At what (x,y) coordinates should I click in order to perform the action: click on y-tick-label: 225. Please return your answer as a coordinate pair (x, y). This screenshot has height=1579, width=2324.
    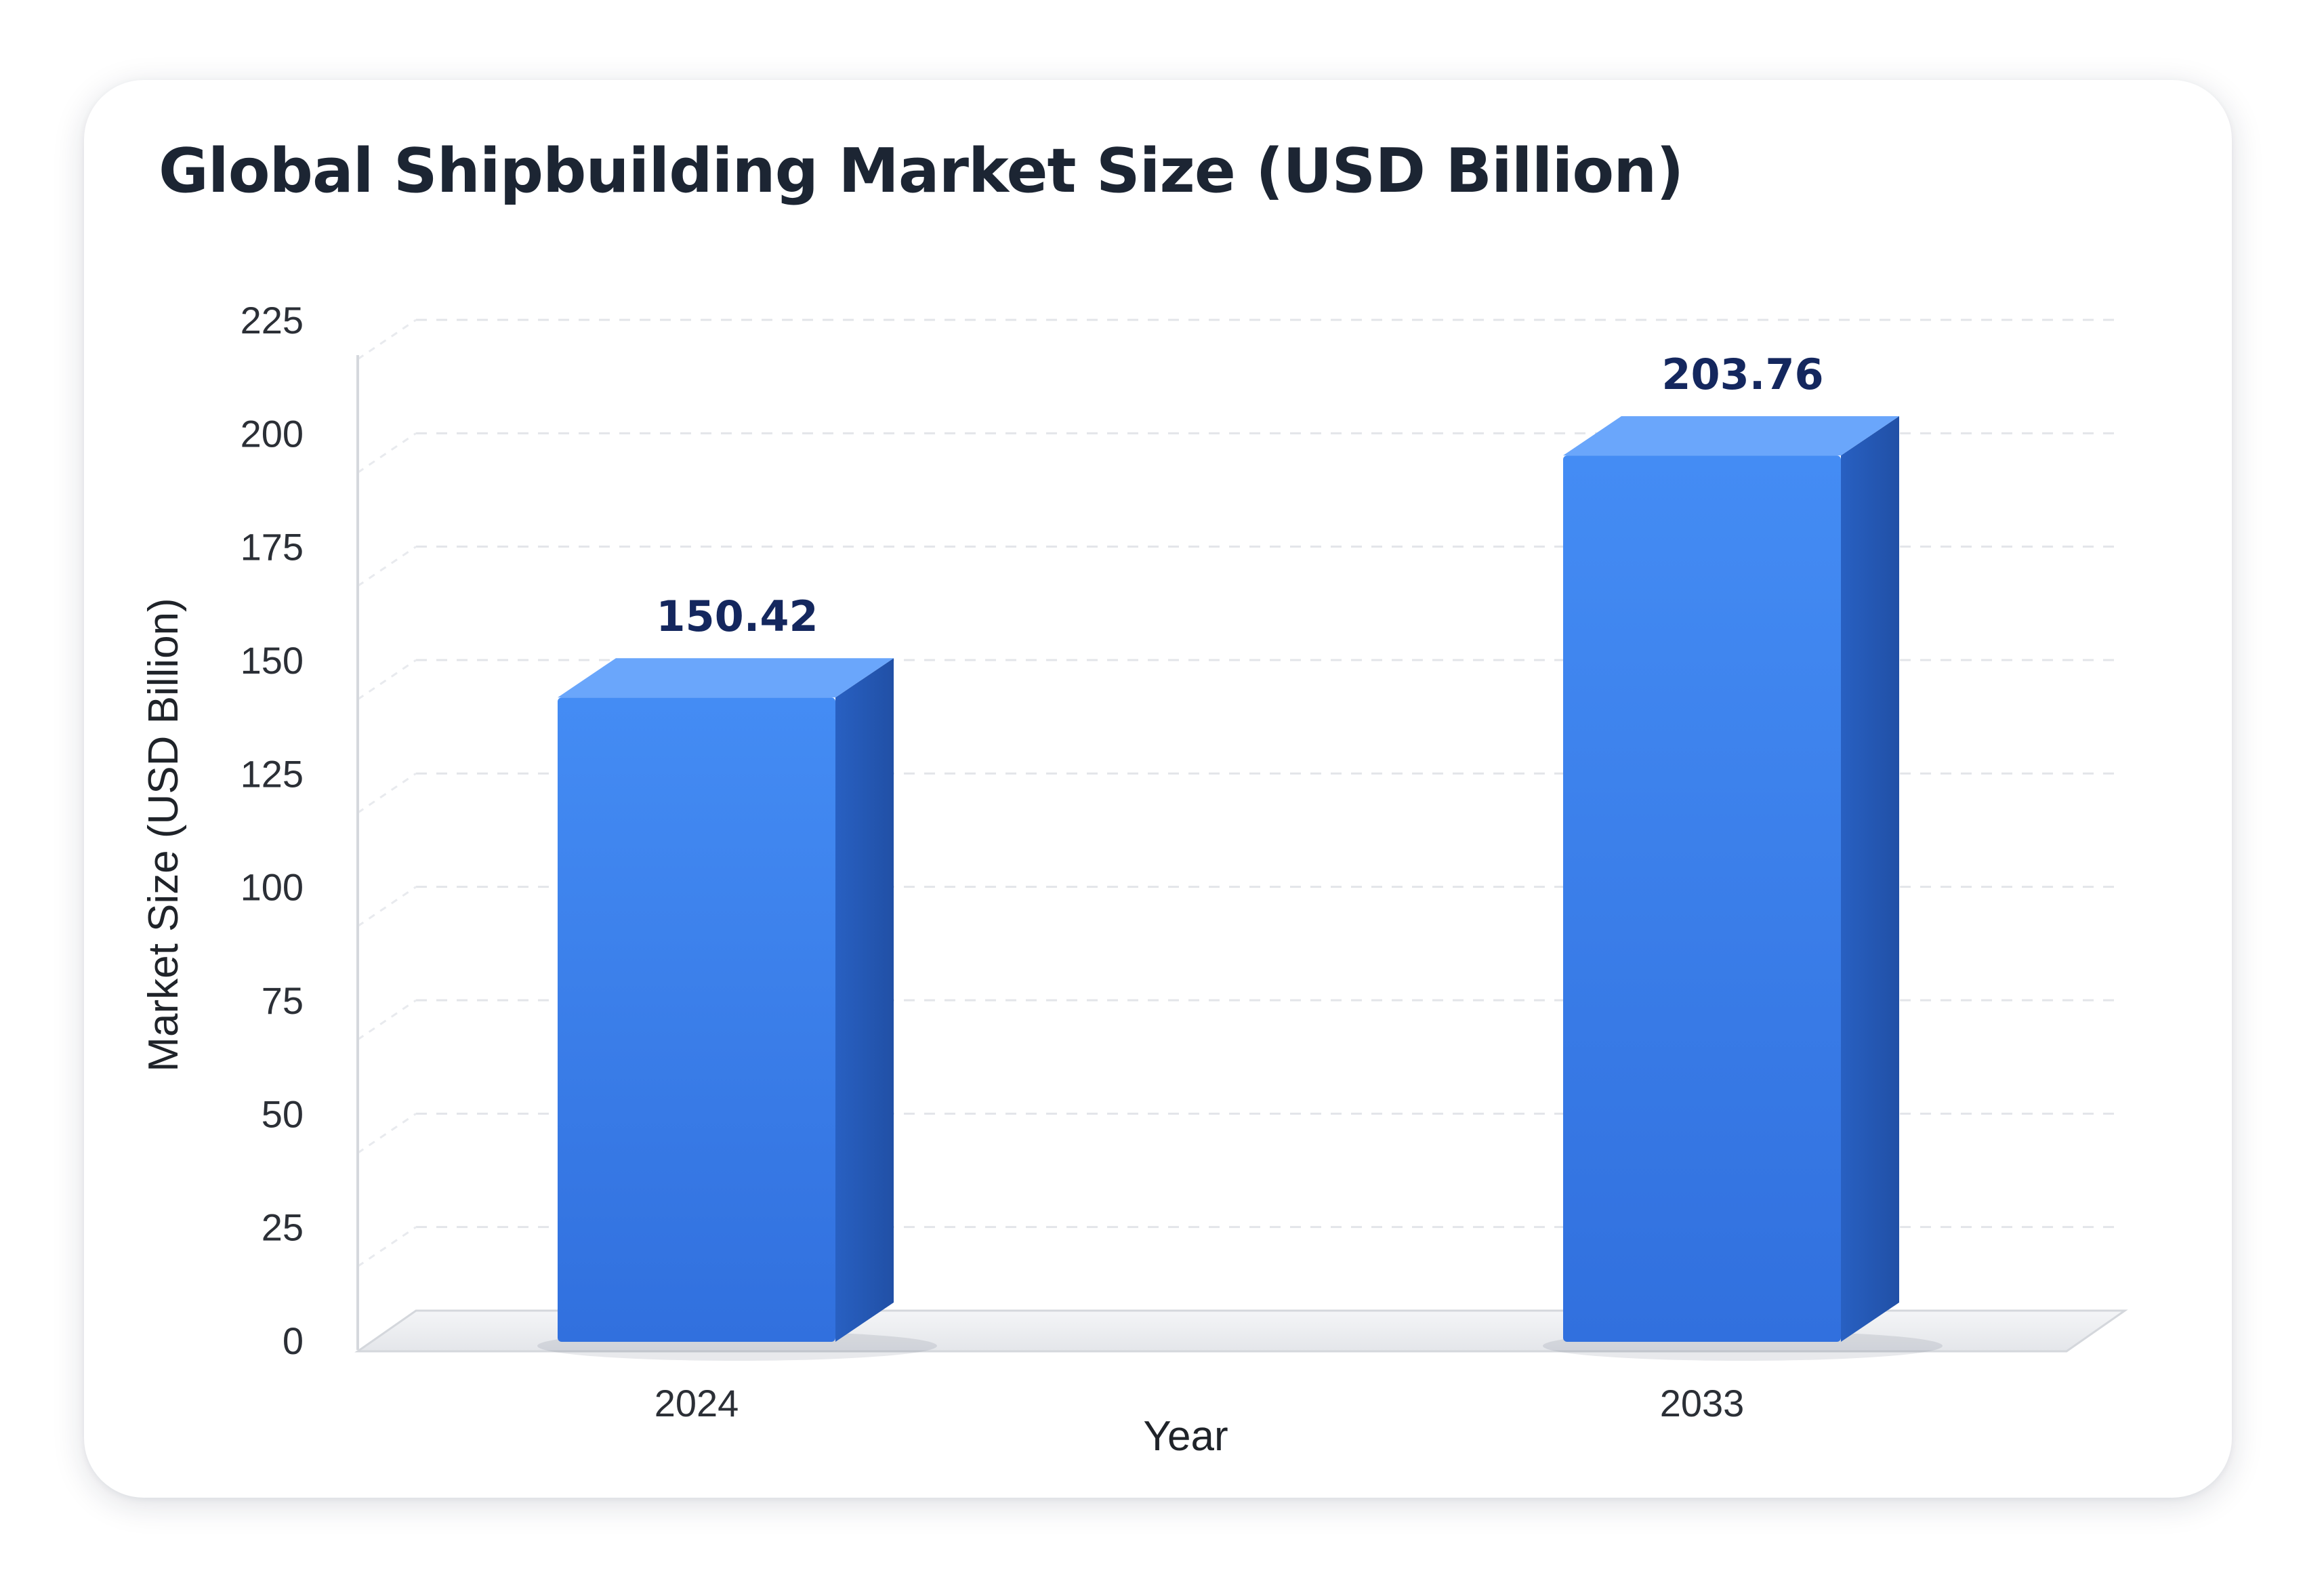
    Looking at the image, I should click on (272, 320).